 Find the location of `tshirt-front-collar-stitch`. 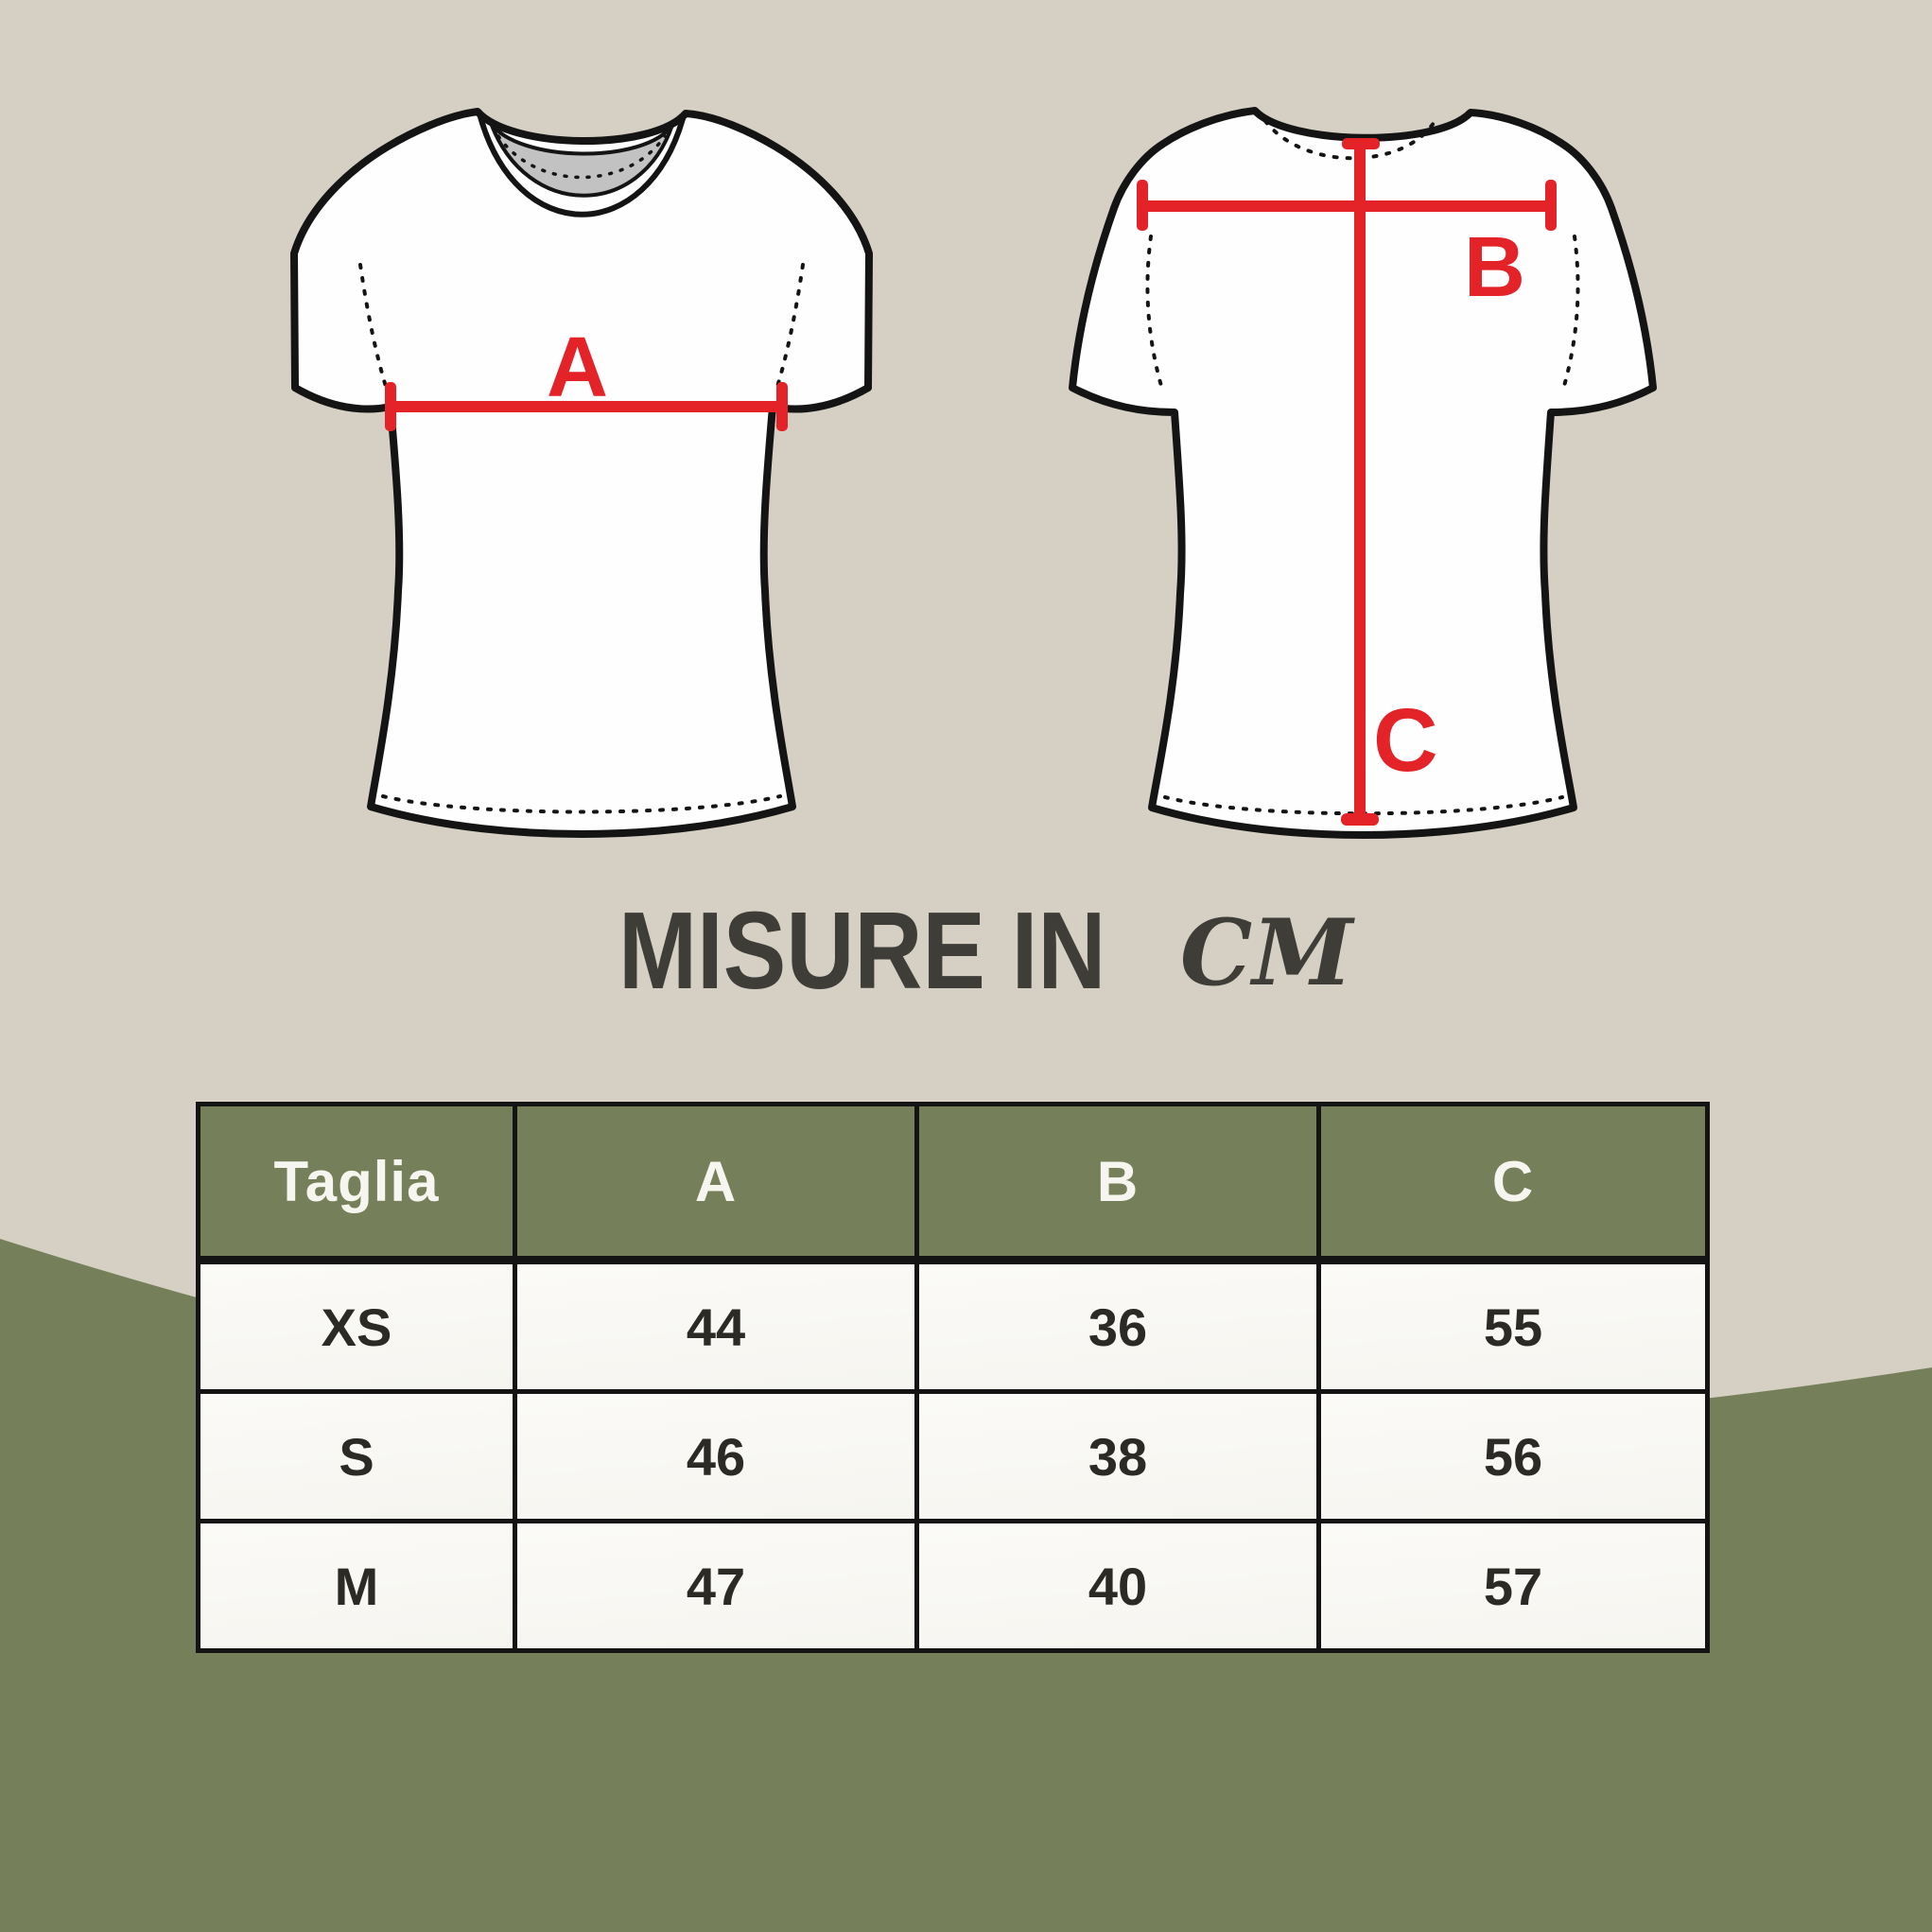

tshirt-front-collar-stitch is located at coordinates (581, 157).